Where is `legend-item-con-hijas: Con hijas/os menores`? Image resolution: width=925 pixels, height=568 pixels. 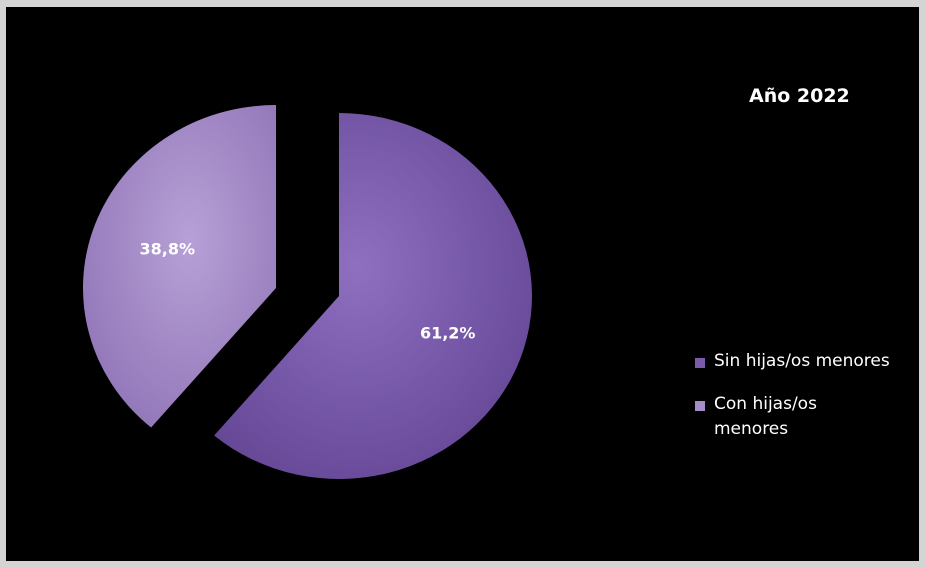
legend-item-con-hijas: Con hijas/os menores is located at coordinates (791, 417).